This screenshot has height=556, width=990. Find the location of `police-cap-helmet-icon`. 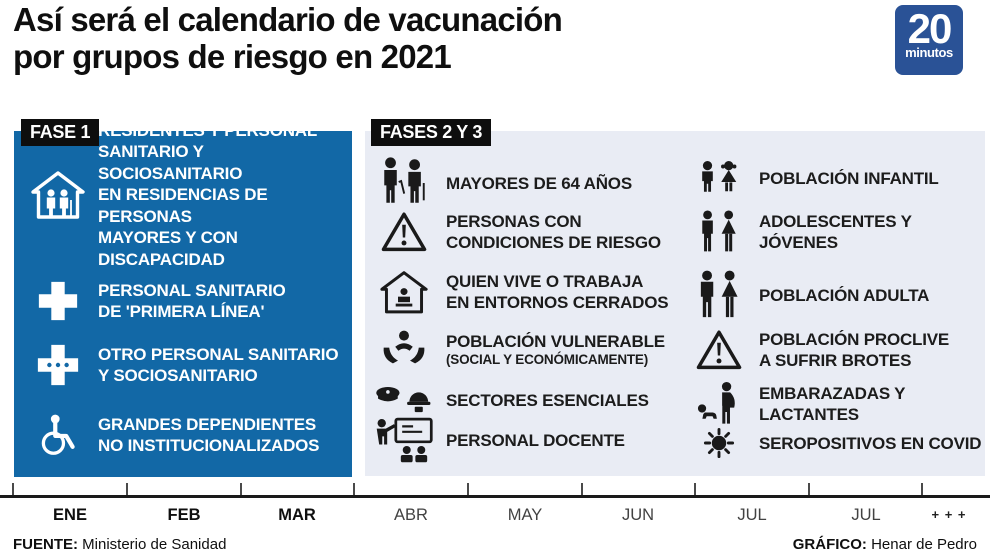

police-cap-helmet-icon is located at coordinates (404, 400).